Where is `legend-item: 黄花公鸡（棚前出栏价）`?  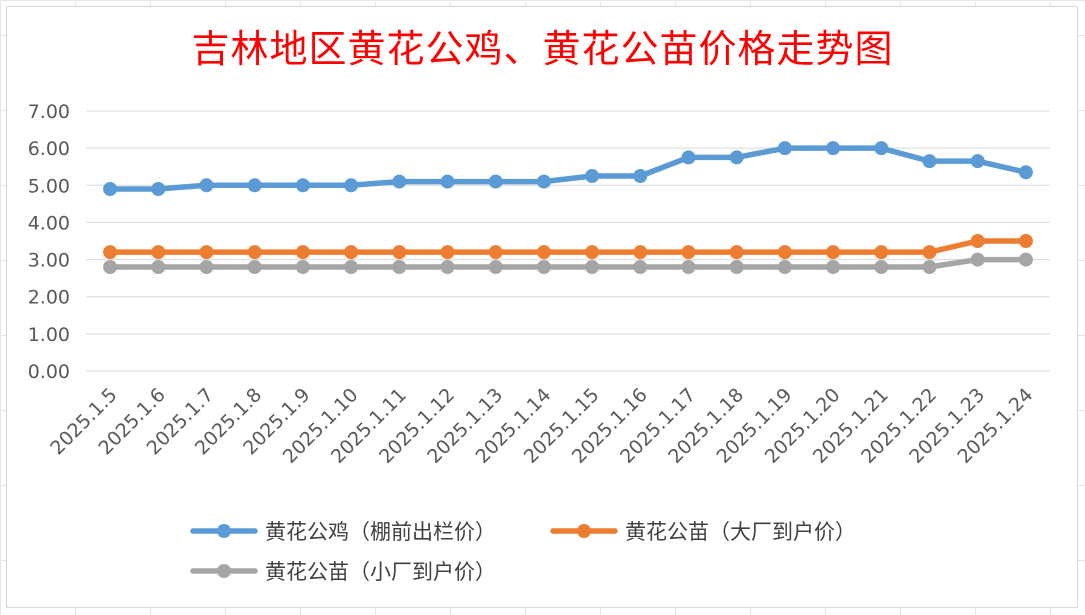
legend-item: 黄花公鸡（棚前出栏价） is located at coordinates (343, 532).